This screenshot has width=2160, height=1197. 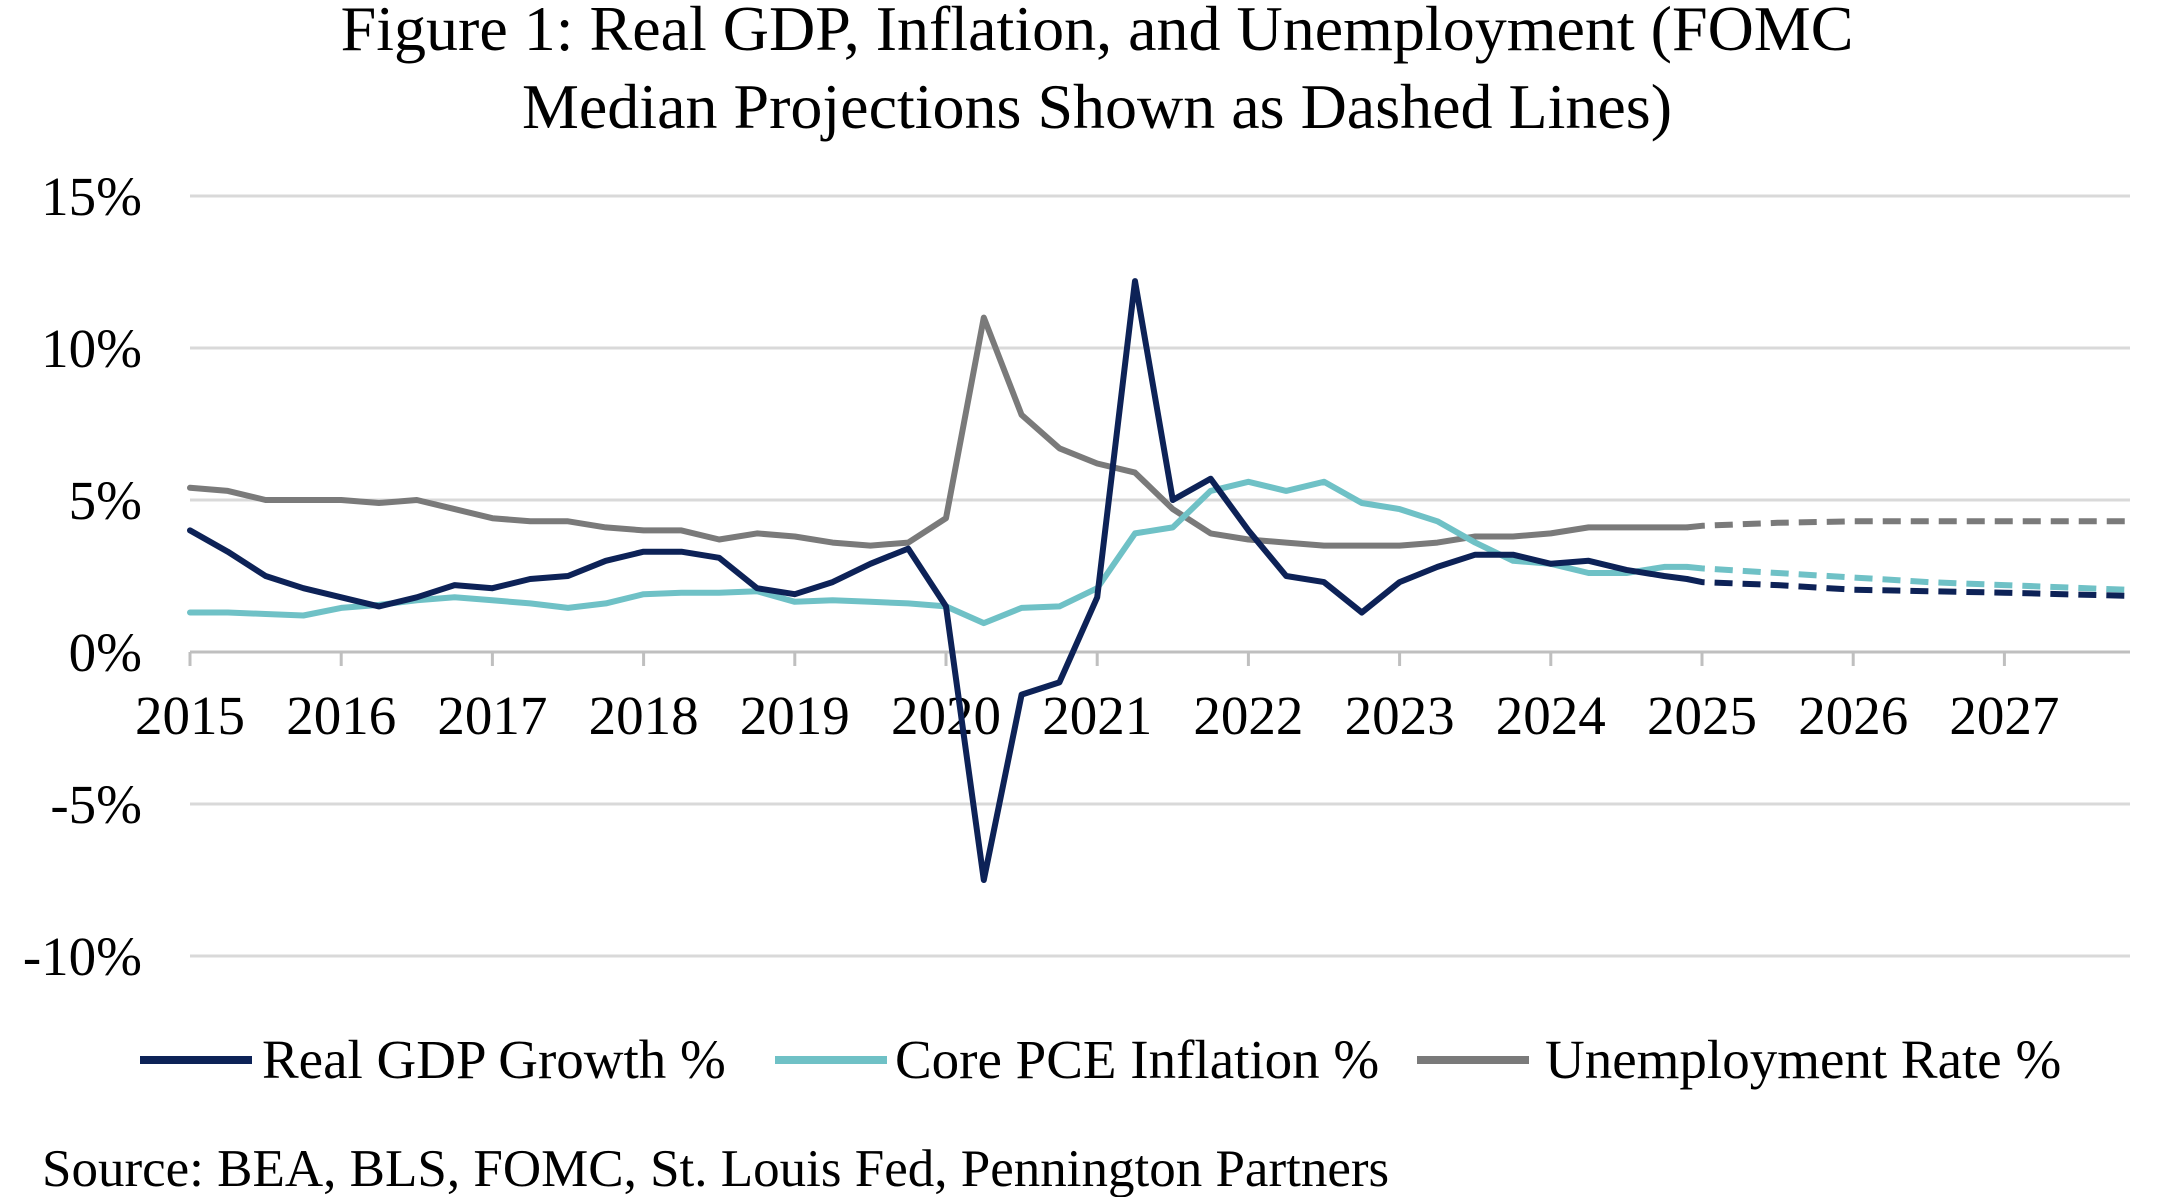 I want to click on legend-label-real-gdp: Real GDP Growth %, so click(x=494, y=1059).